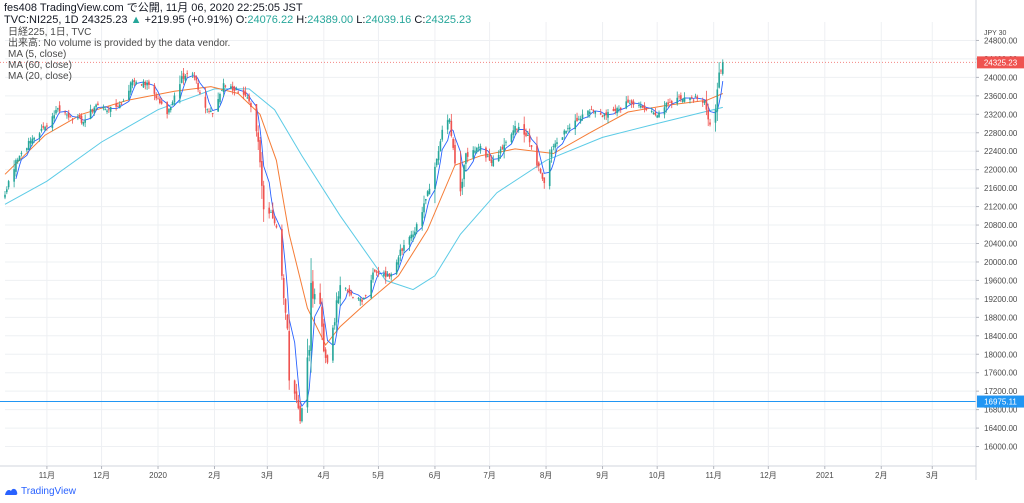  I want to click on ma20-legend: MA (20, close), so click(40, 76).